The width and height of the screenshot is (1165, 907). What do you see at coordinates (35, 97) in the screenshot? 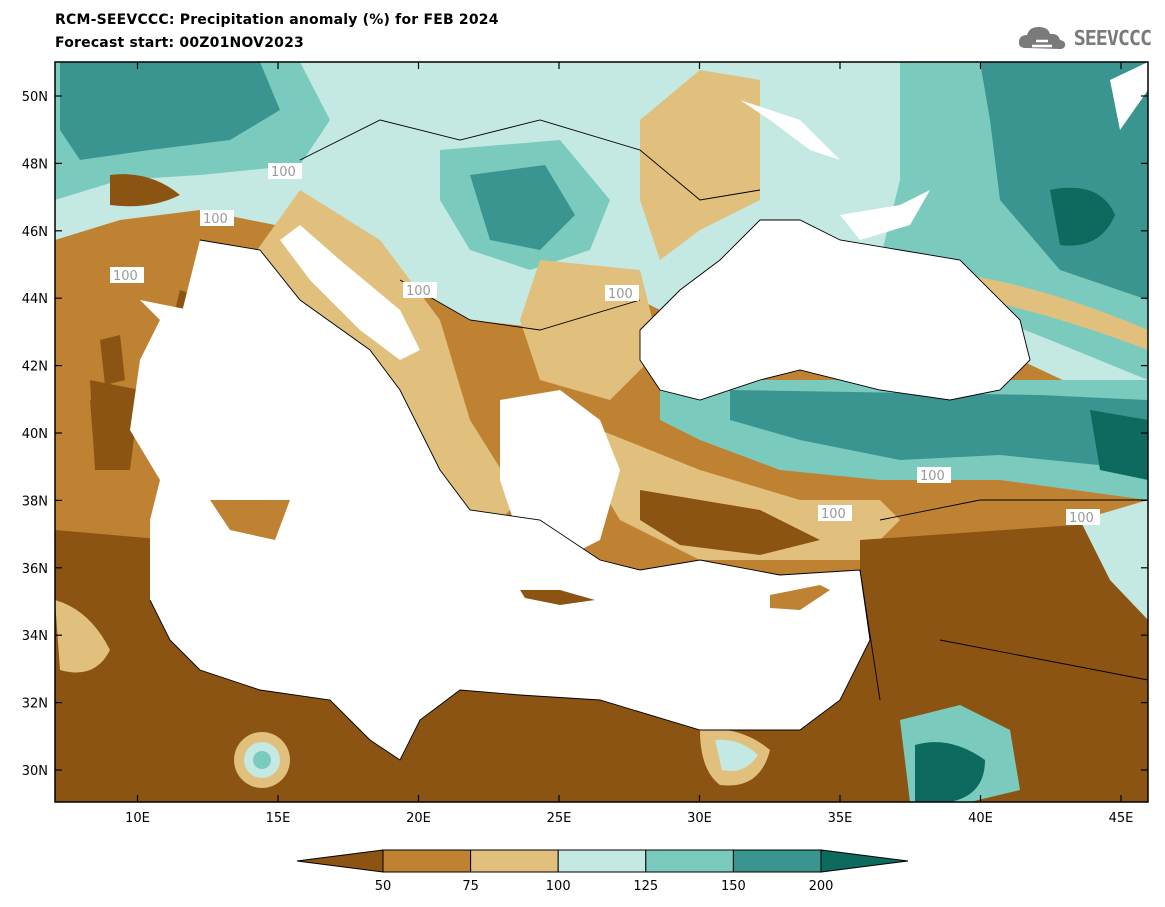
I see `lat-tick-label: 50N` at bounding box center [35, 97].